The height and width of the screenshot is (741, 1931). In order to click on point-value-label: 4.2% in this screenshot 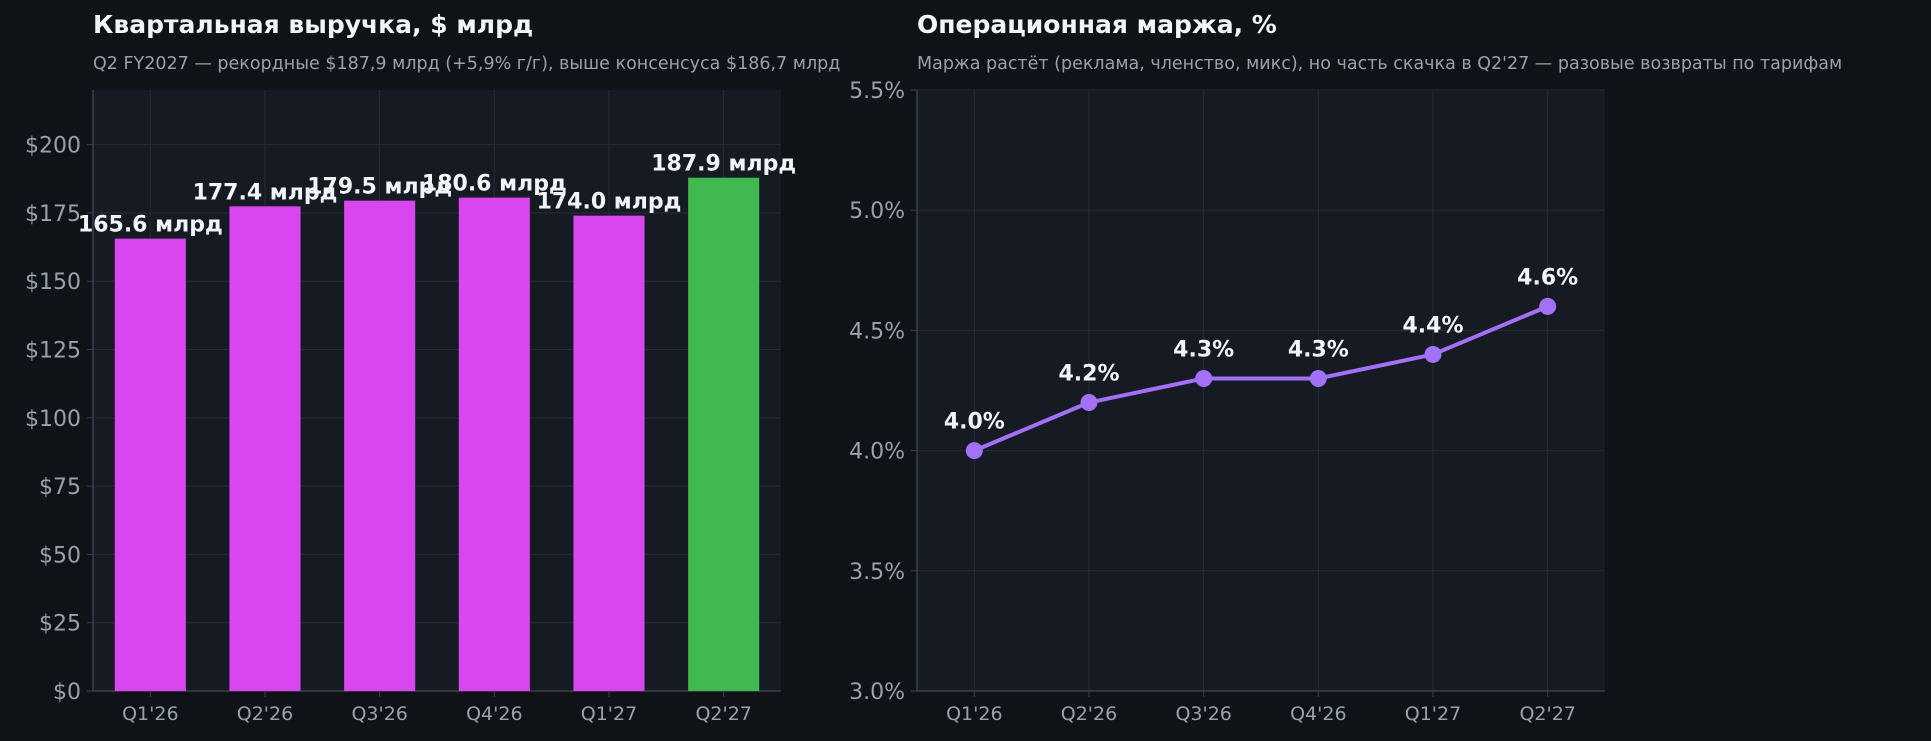, I will do `click(1088, 374)`.